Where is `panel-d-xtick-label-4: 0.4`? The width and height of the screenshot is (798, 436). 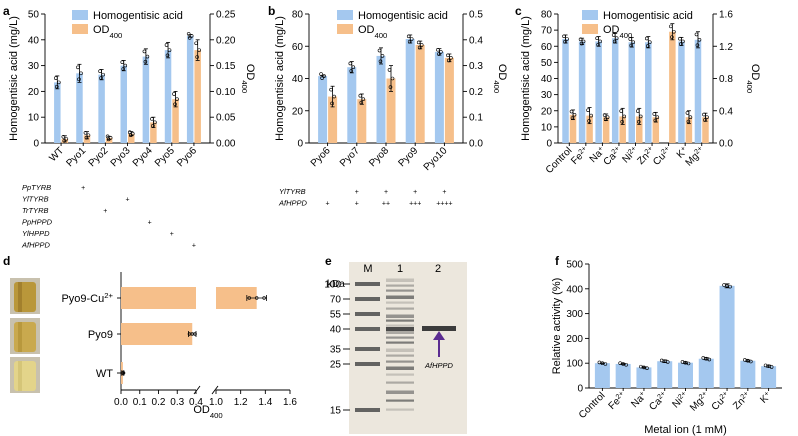 panel-d-xtick-label-4: 0.4 is located at coordinates (196, 402).